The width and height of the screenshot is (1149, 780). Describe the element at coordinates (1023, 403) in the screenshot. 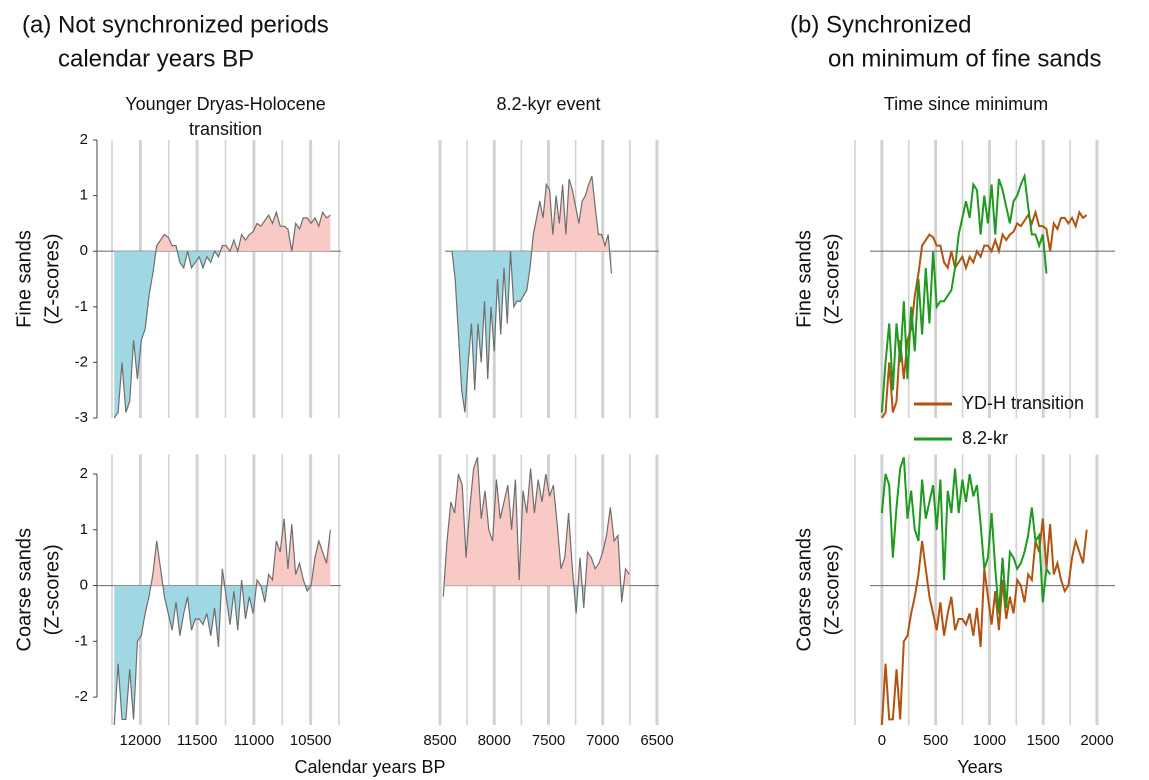

I see `legend-label: YD-H transition` at that location.